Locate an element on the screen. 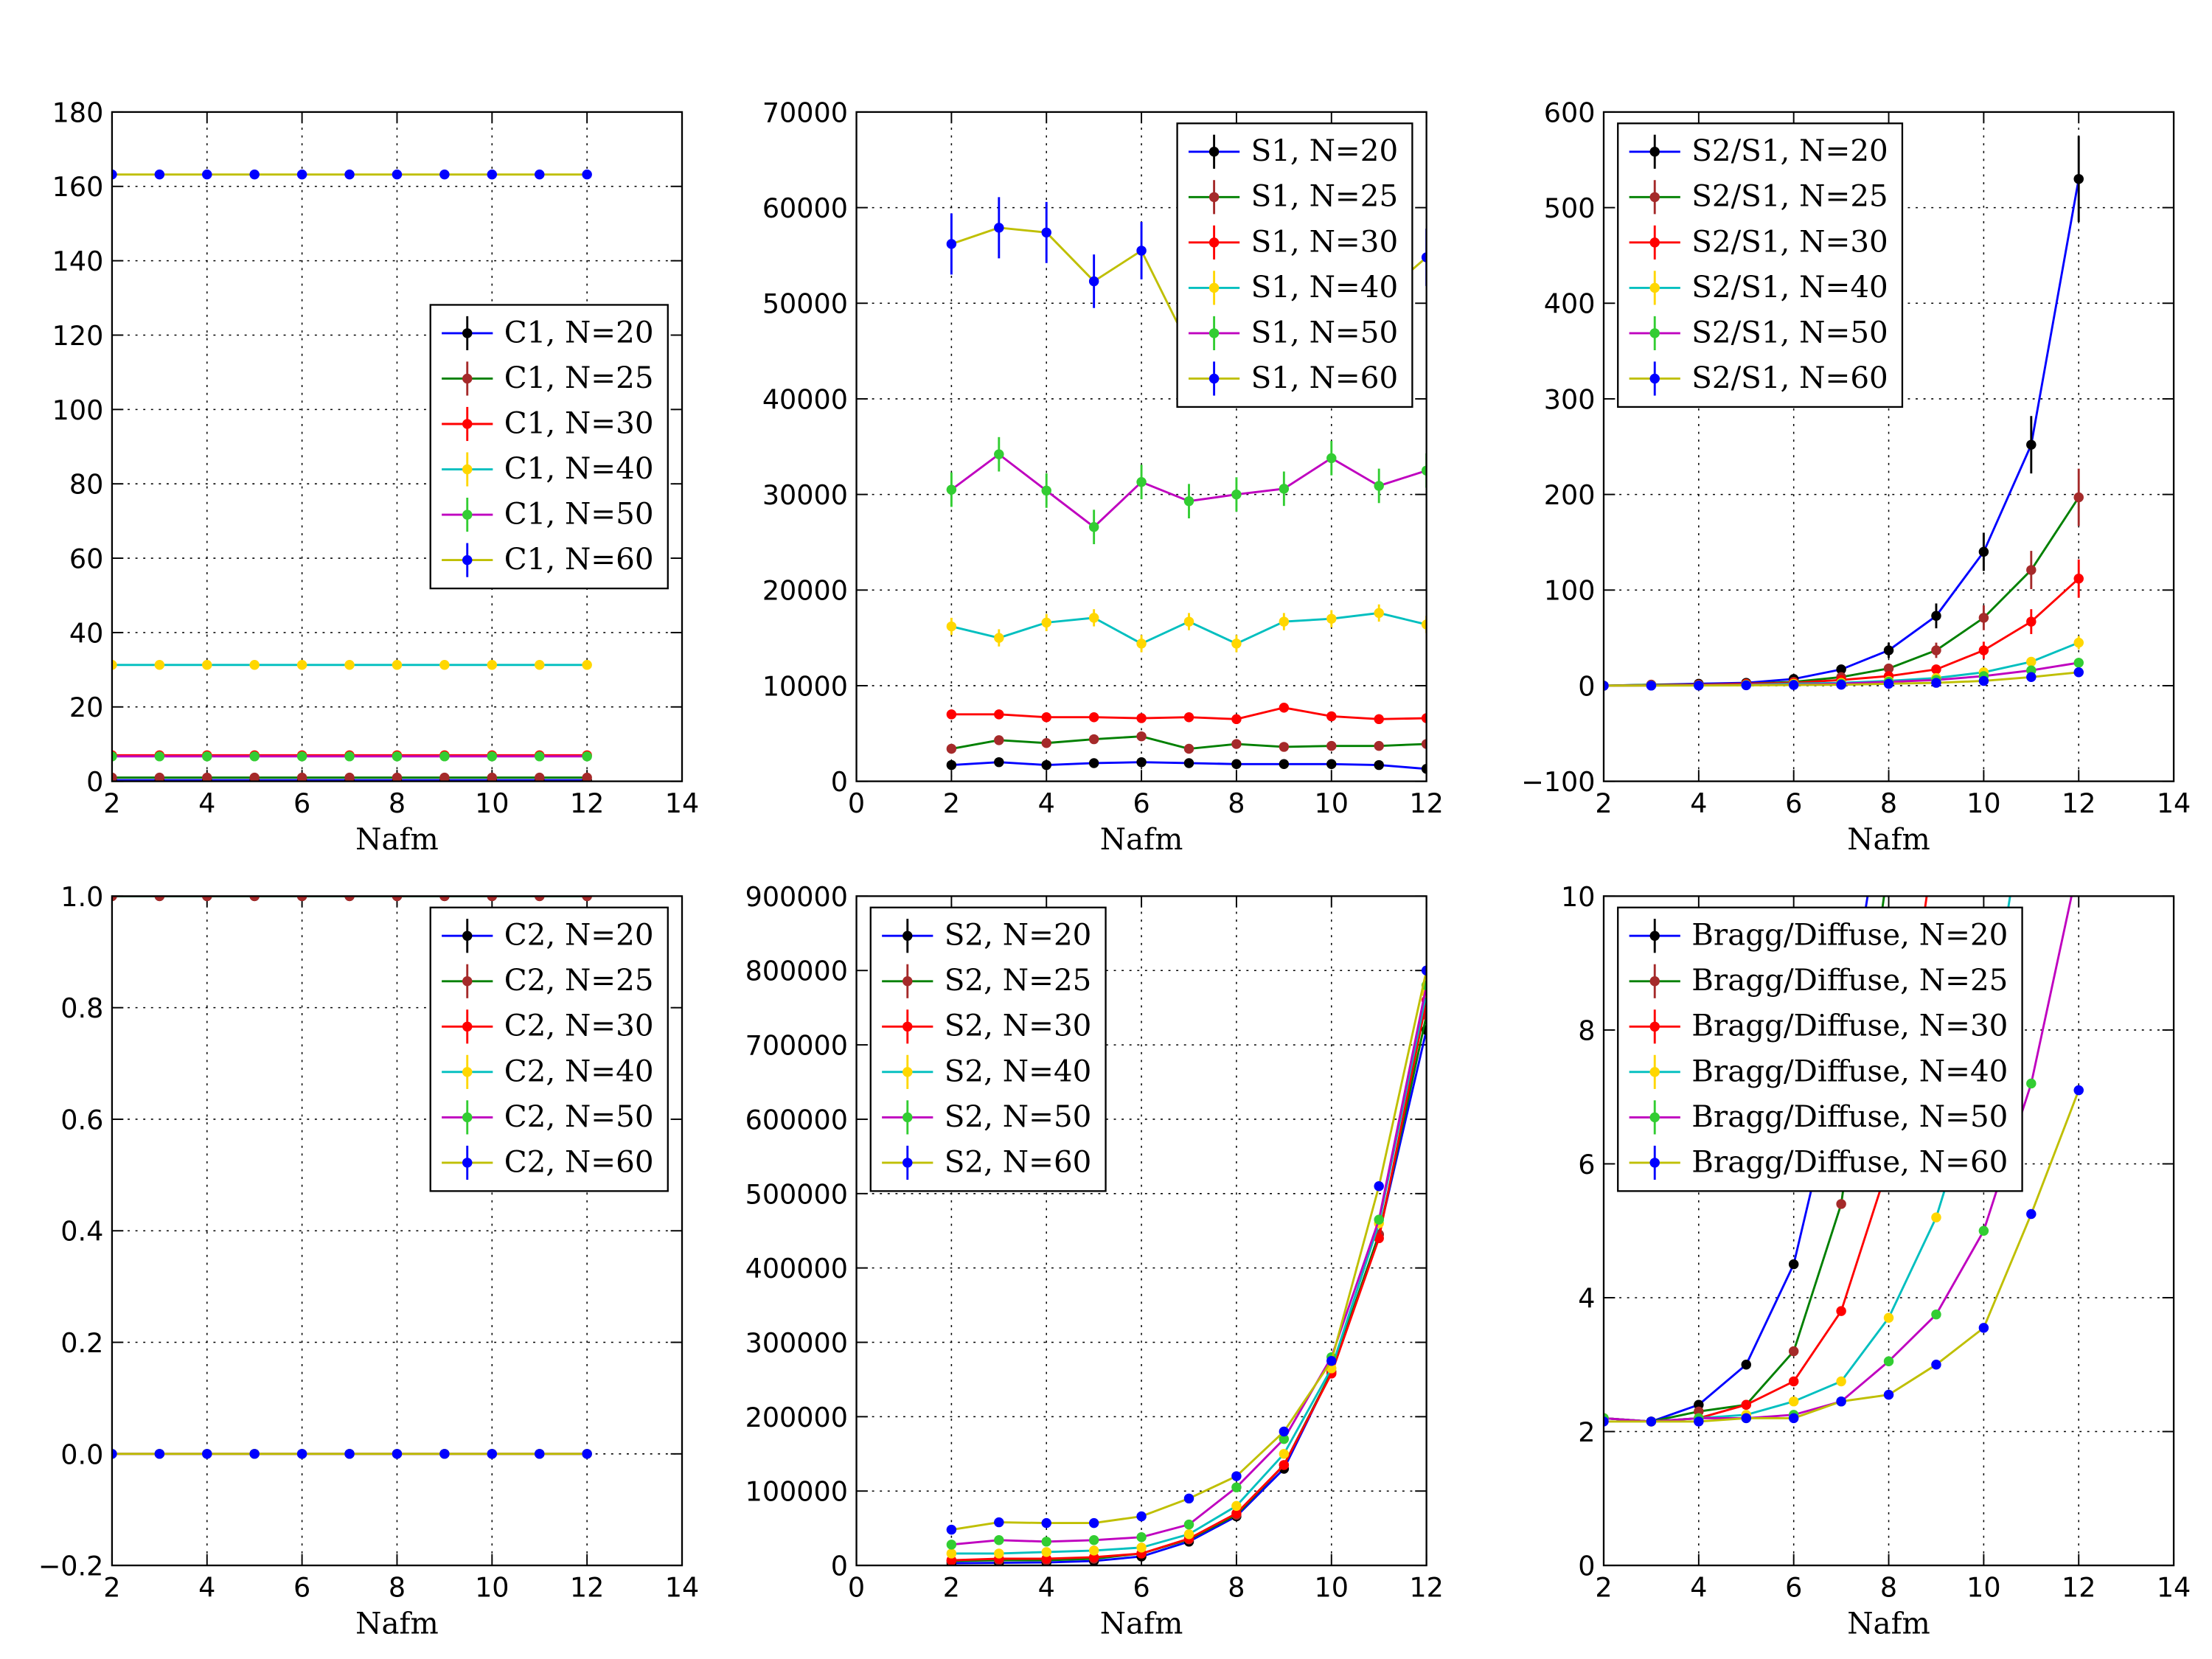 The height and width of the screenshot is (1659, 2212). y-tick-label: 20 is located at coordinates (86, 707).